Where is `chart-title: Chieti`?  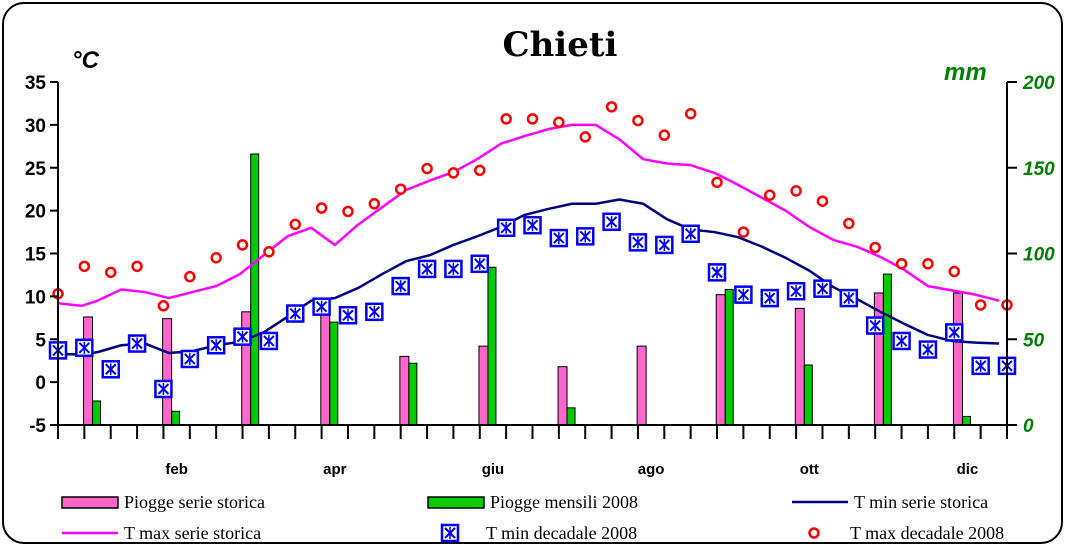 chart-title: Chieti is located at coordinates (560, 45).